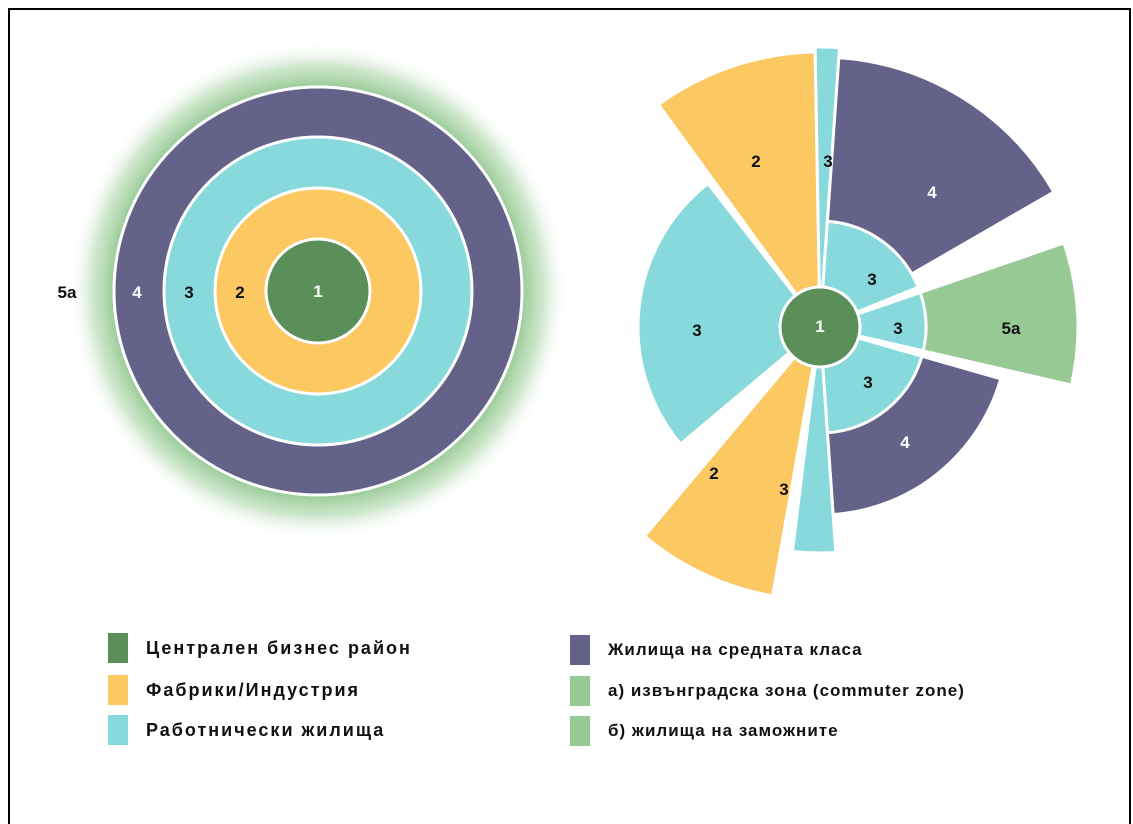  I want to click on legend-label: Централен бизнес район, so click(279, 647).